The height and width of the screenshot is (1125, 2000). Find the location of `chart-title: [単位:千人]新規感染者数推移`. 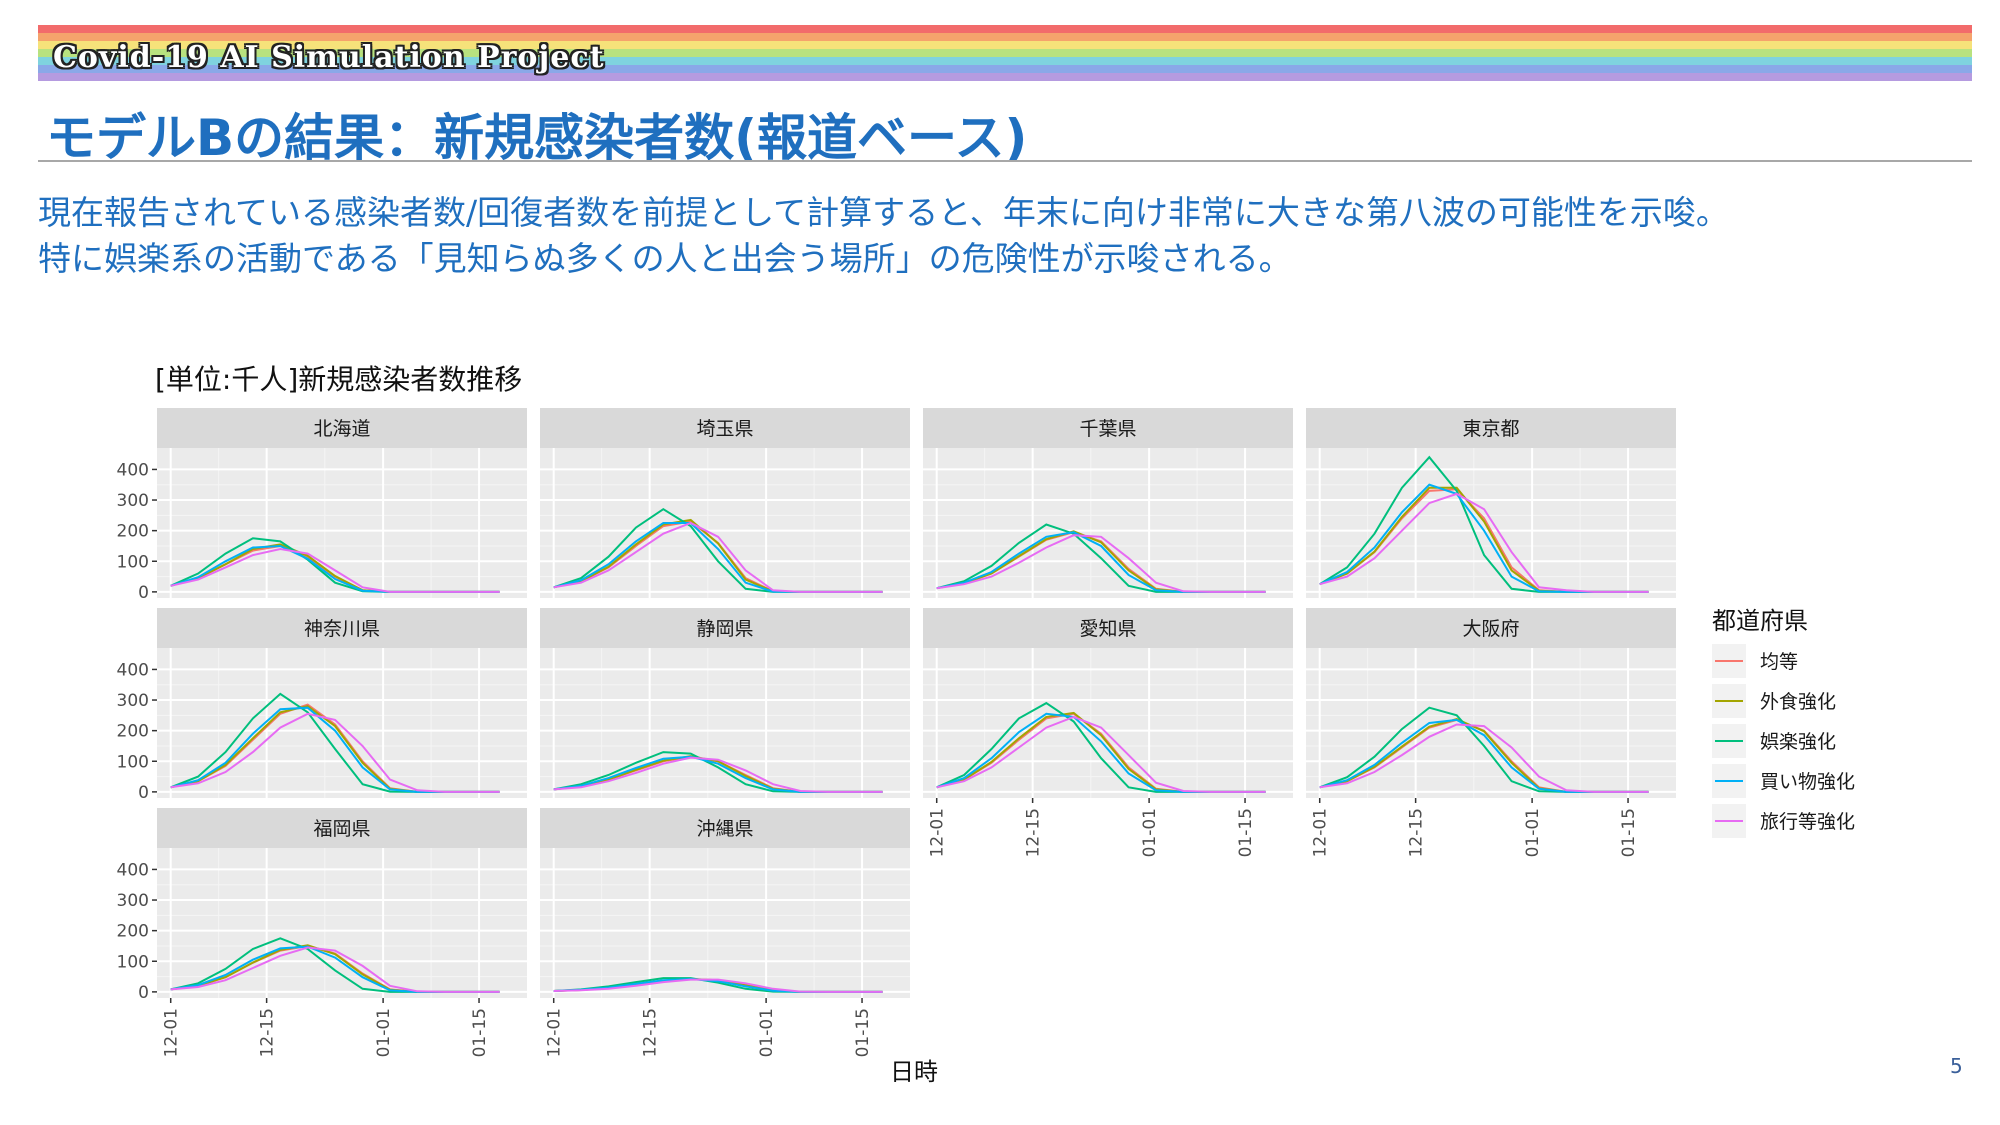

chart-title: [単位:千人]新規感染者数推移 is located at coordinates (339, 379).